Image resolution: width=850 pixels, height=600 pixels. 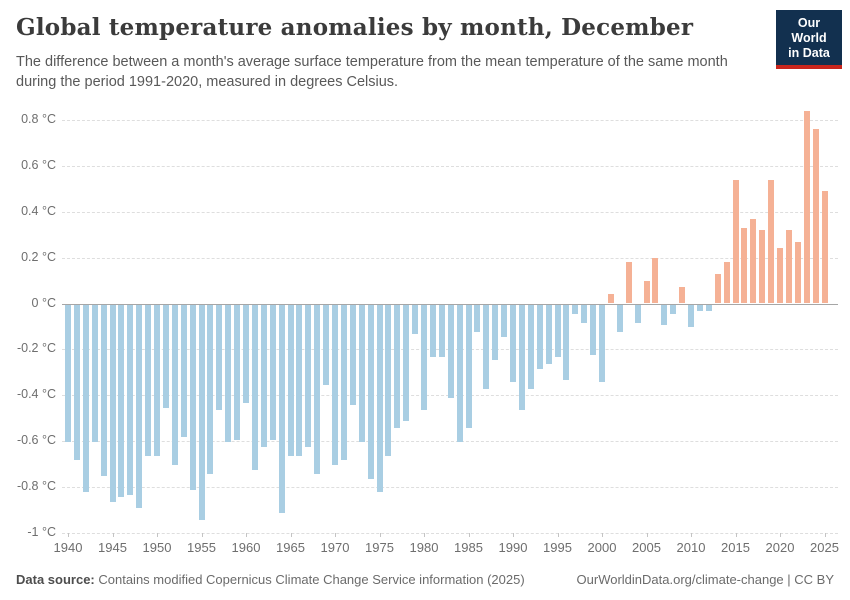 I want to click on bar-1954, so click(x=192, y=397).